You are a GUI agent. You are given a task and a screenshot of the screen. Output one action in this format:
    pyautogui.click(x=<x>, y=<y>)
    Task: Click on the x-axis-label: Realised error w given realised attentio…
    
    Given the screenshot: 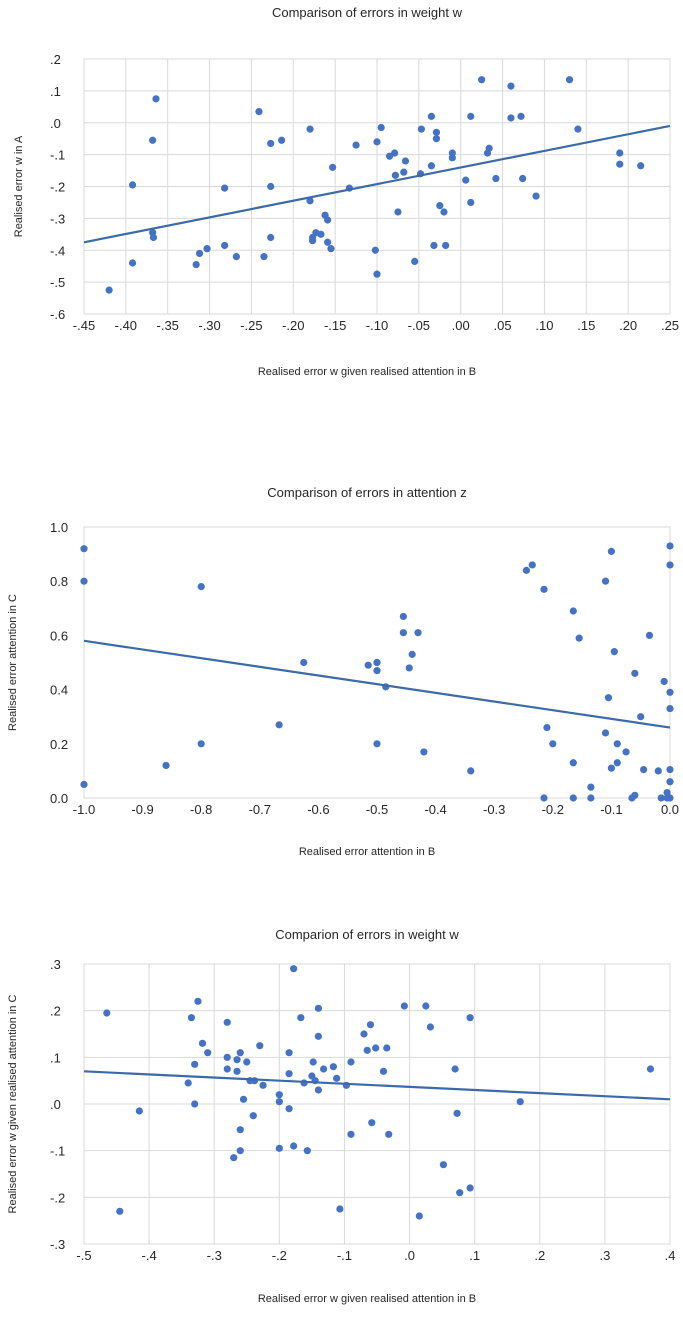 What is the action you would take?
    pyautogui.click(x=367, y=1299)
    